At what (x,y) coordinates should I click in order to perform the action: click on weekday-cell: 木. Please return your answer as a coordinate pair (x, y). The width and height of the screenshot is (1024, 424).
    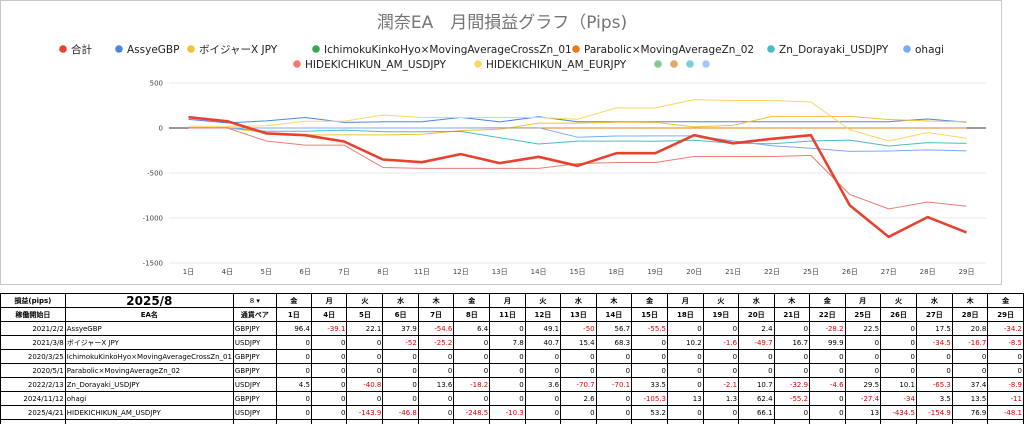
    Looking at the image, I should click on (436, 300).